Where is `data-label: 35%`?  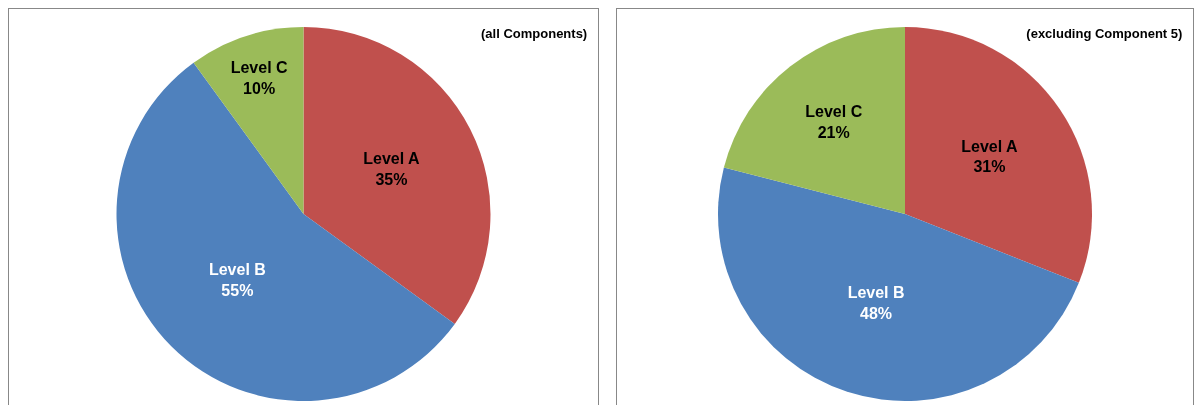 data-label: 35% is located at coordinates (391, 180).